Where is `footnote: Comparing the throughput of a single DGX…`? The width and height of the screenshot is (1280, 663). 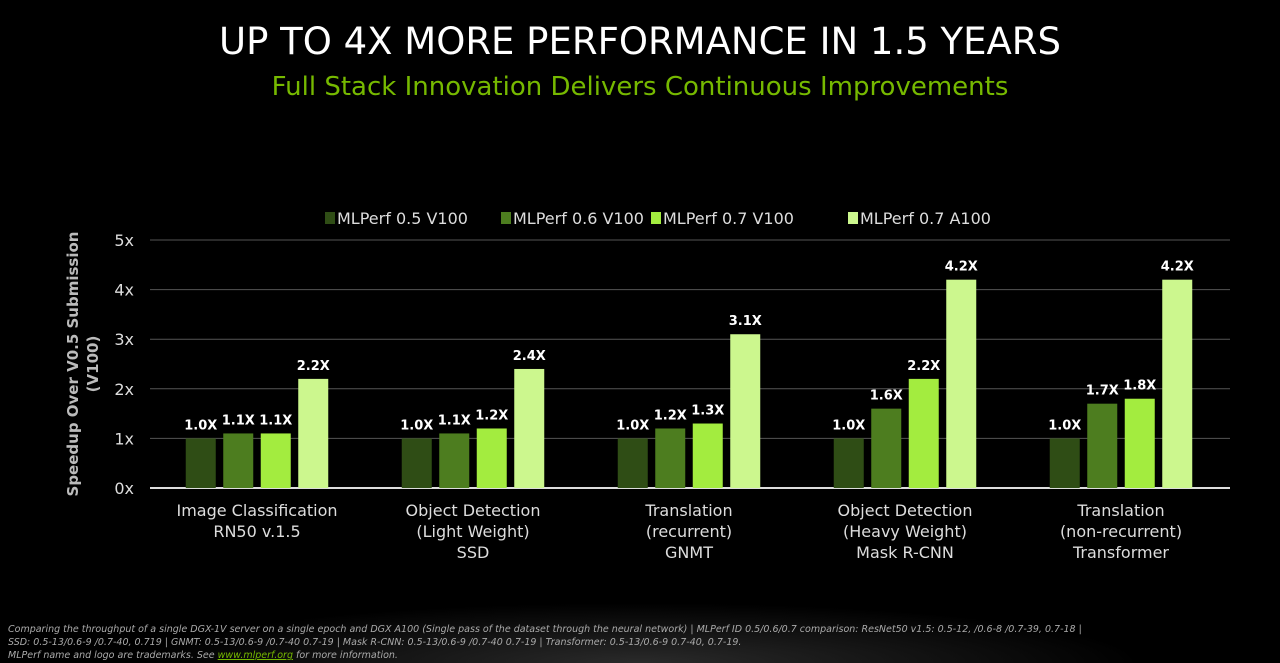 footnote: Comparing the throughput of a single DGX… is located at coordinates (545, 642).